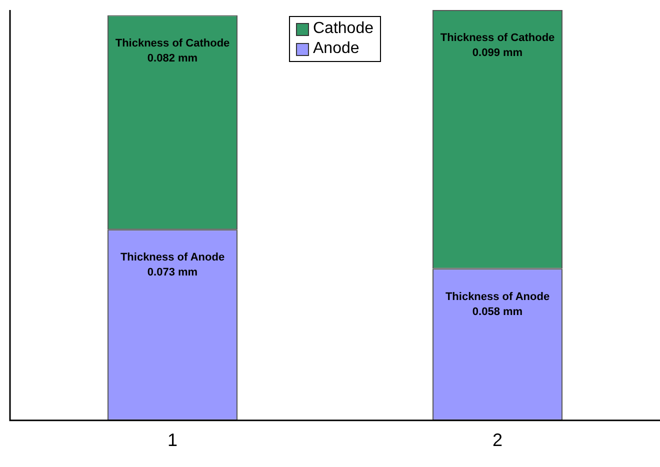  What do you see at coordinates (172, 265) in the screenshot?
I see `data-label: Thickness of Anode 0.073 mm` at bounding box center [172, 265].